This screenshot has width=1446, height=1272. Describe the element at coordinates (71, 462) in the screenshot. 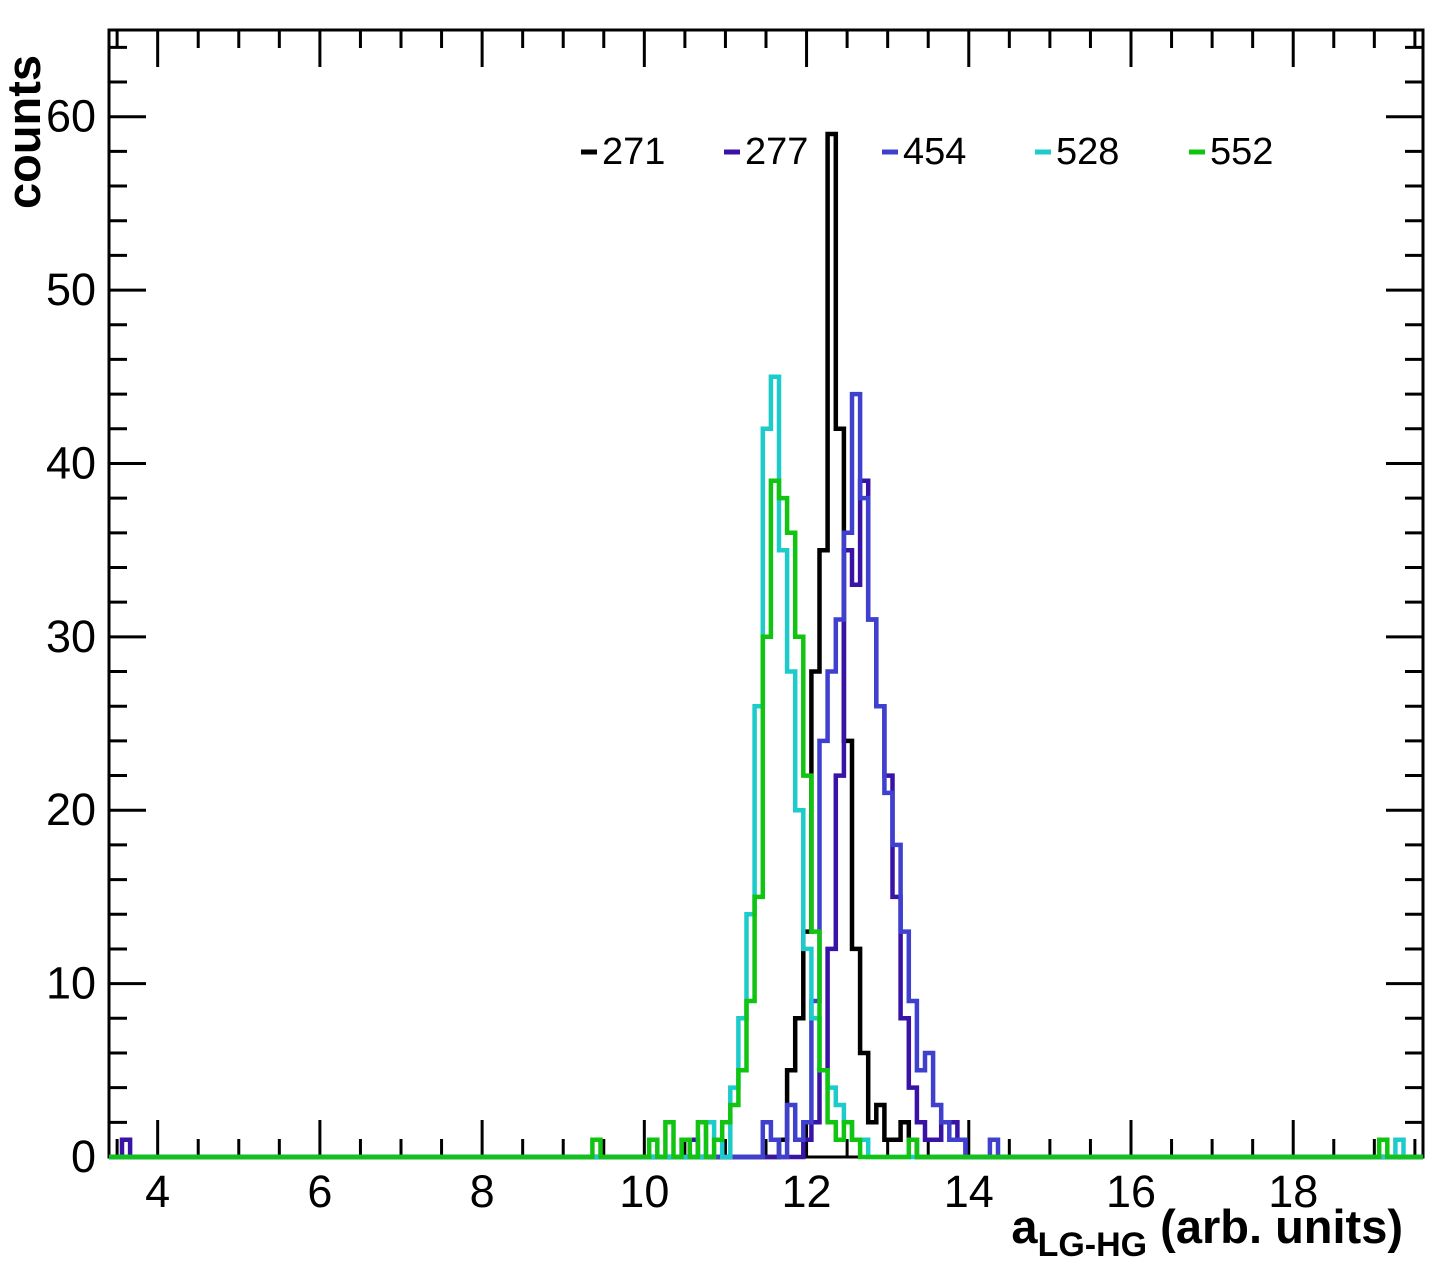

I see `y-tick-label-40: 40` at that location.